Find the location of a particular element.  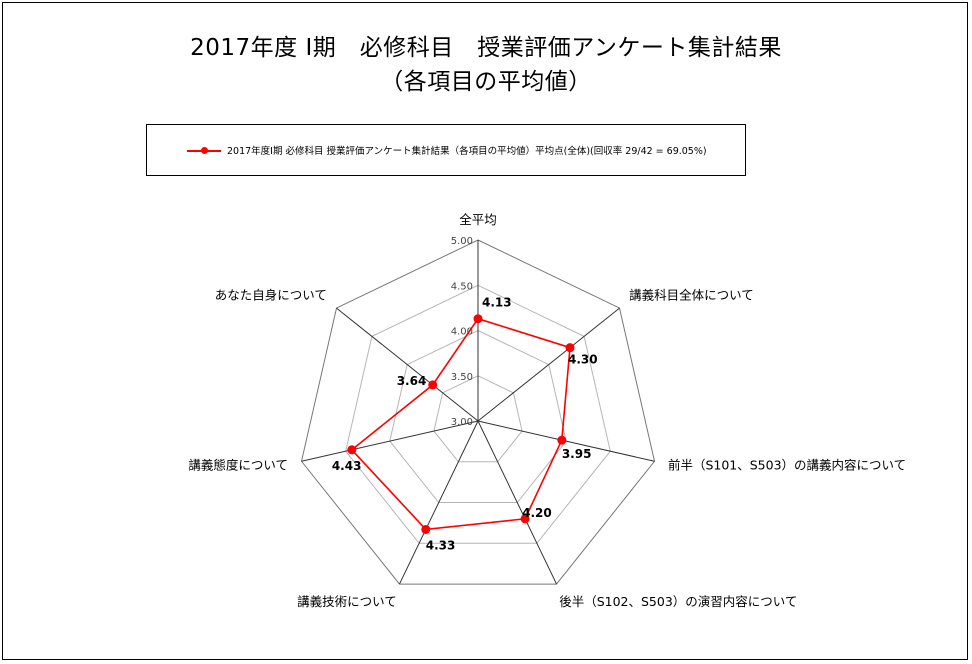

category-label: 講義技術について is located at coordinates (347, 601).